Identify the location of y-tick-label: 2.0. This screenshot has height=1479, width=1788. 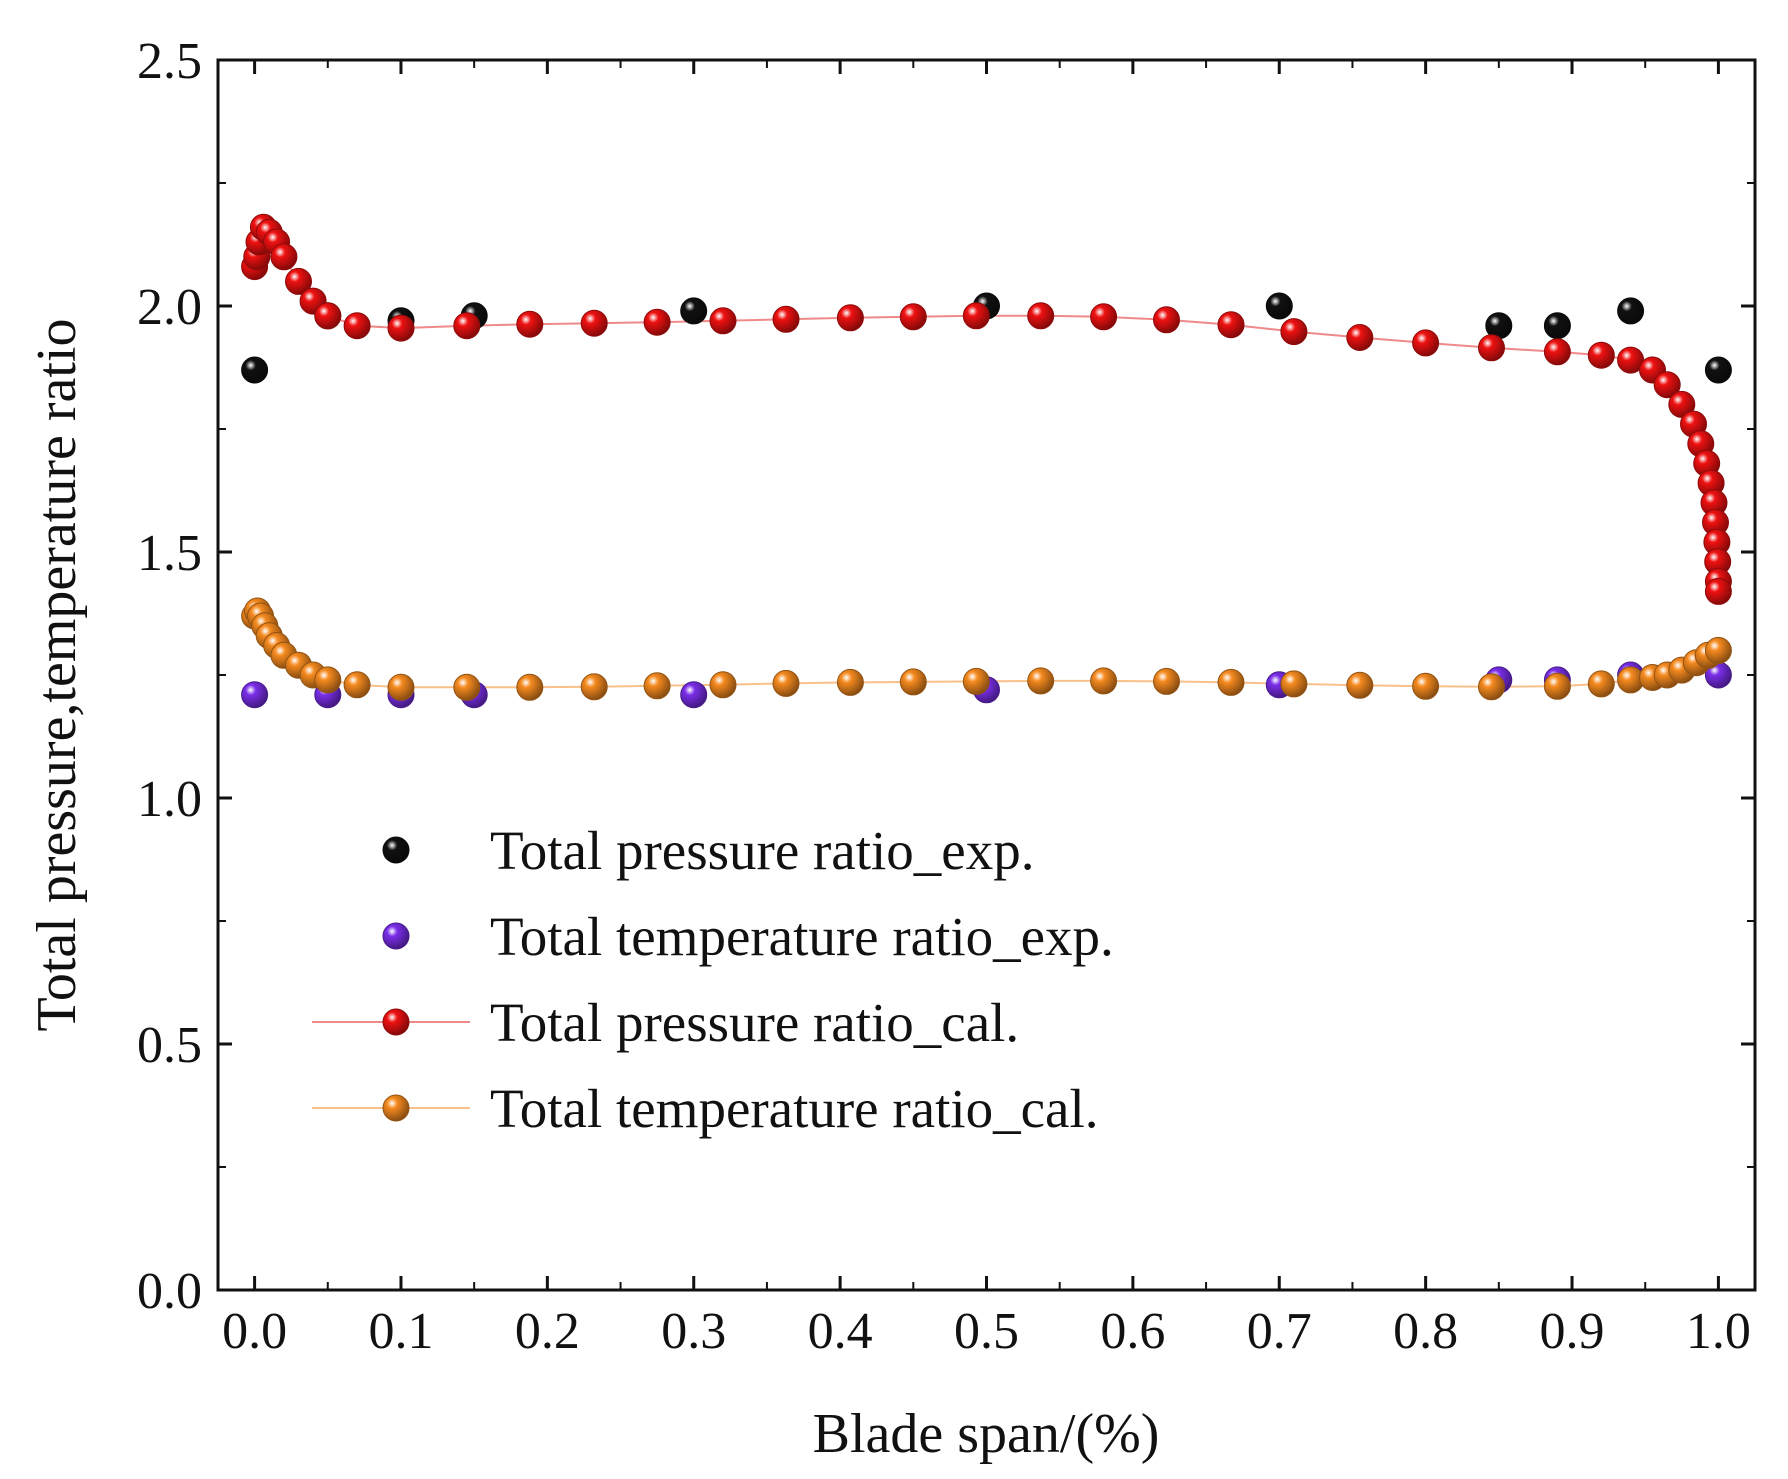
(169, 307).